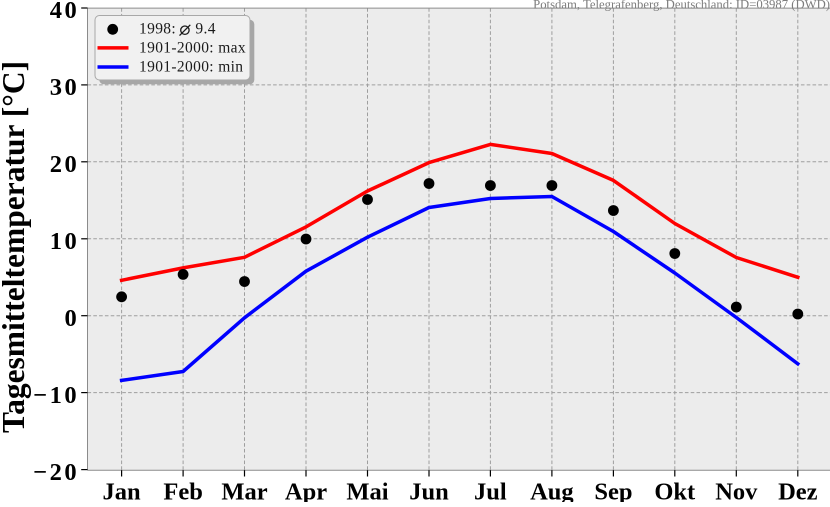 The width and height of the screenshot is (830, 507). Describe the element at coordinates (490, 490) in the screenshot. I see `svg-text: Jul` at that location.